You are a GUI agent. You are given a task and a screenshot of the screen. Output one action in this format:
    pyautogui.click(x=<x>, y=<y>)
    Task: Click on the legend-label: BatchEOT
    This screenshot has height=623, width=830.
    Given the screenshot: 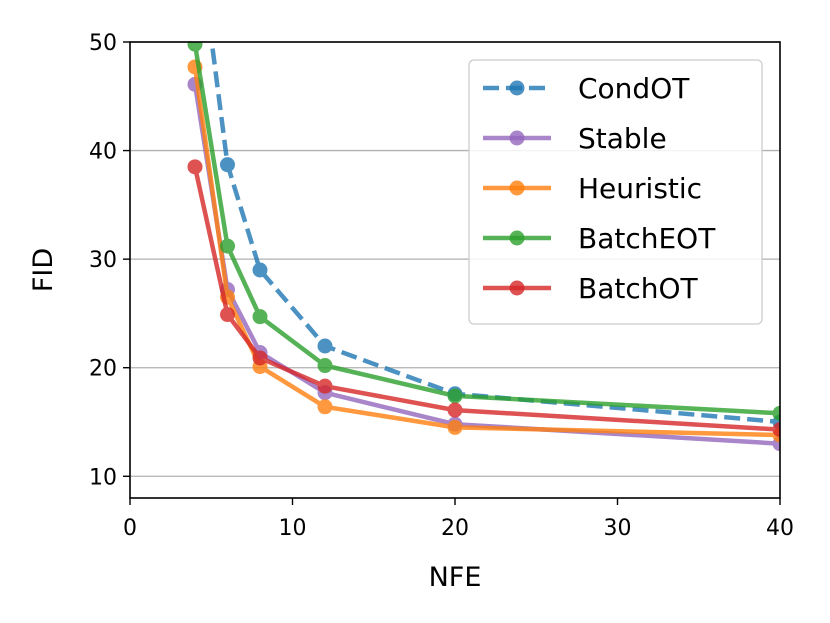 What is the action you would take?
    pyautogui.click(x=647, y=238)
    